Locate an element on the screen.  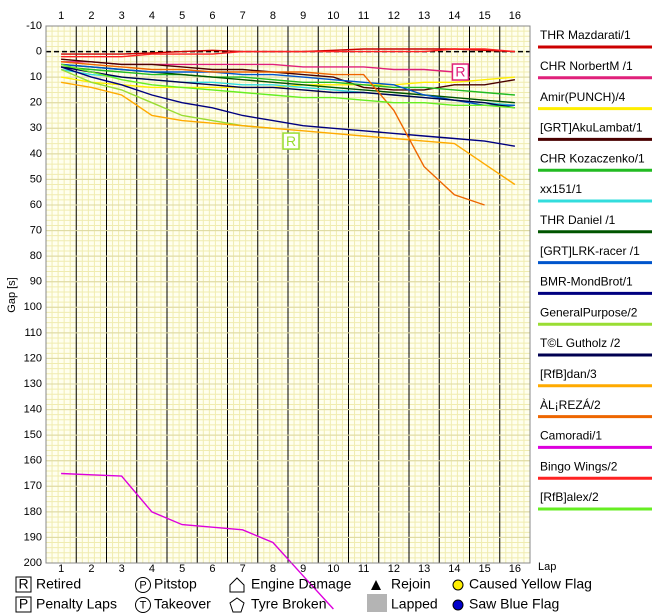
y-tick-label: -10 is located at coordinates (34, 26).